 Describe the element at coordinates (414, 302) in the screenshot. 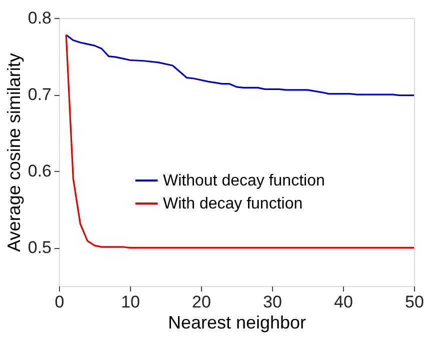

I see `x-tick-label: 50` at that location.